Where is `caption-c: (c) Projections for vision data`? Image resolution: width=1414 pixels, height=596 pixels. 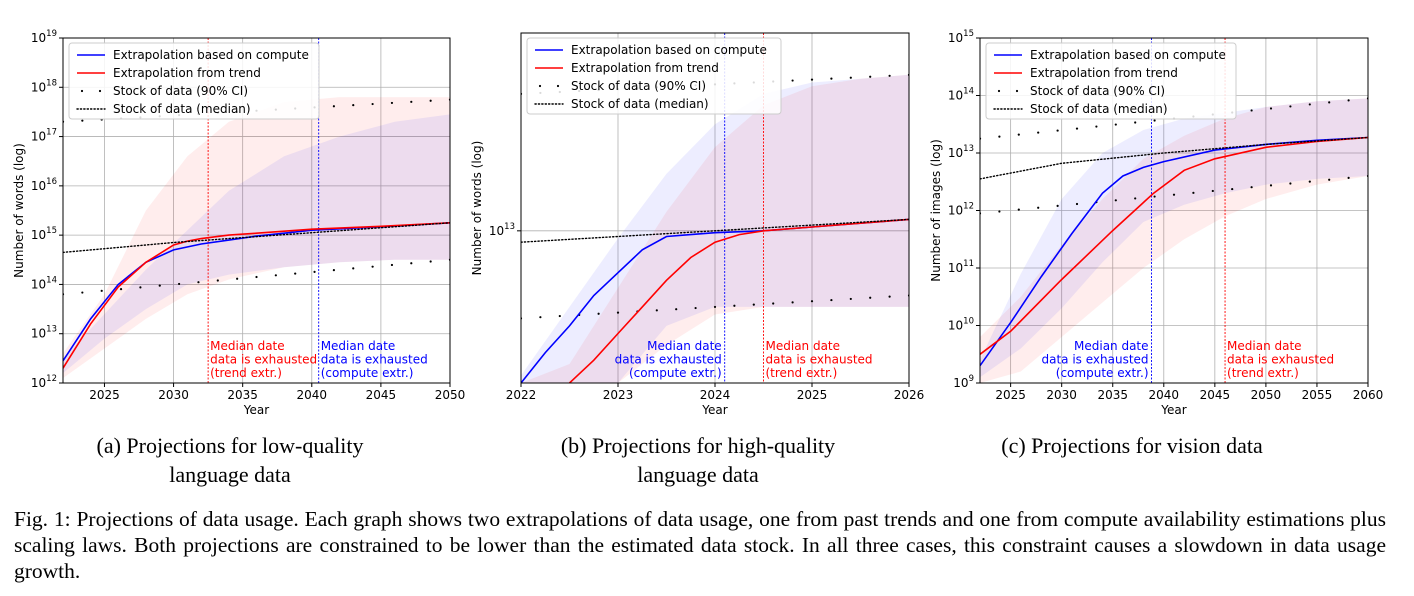
caption-c: (c) Projections for vision data is located at coordinates (1132, 445).